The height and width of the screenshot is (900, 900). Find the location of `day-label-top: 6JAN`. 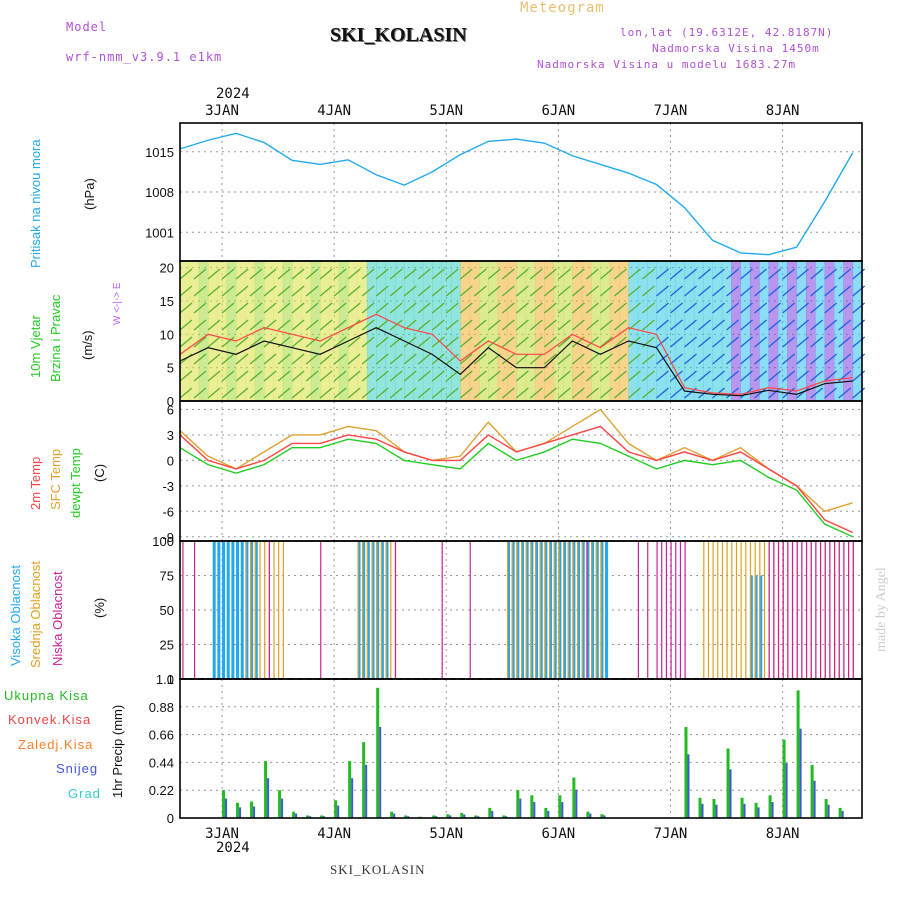

day-label-top: 6JAN is located at coordinates (559, 111).